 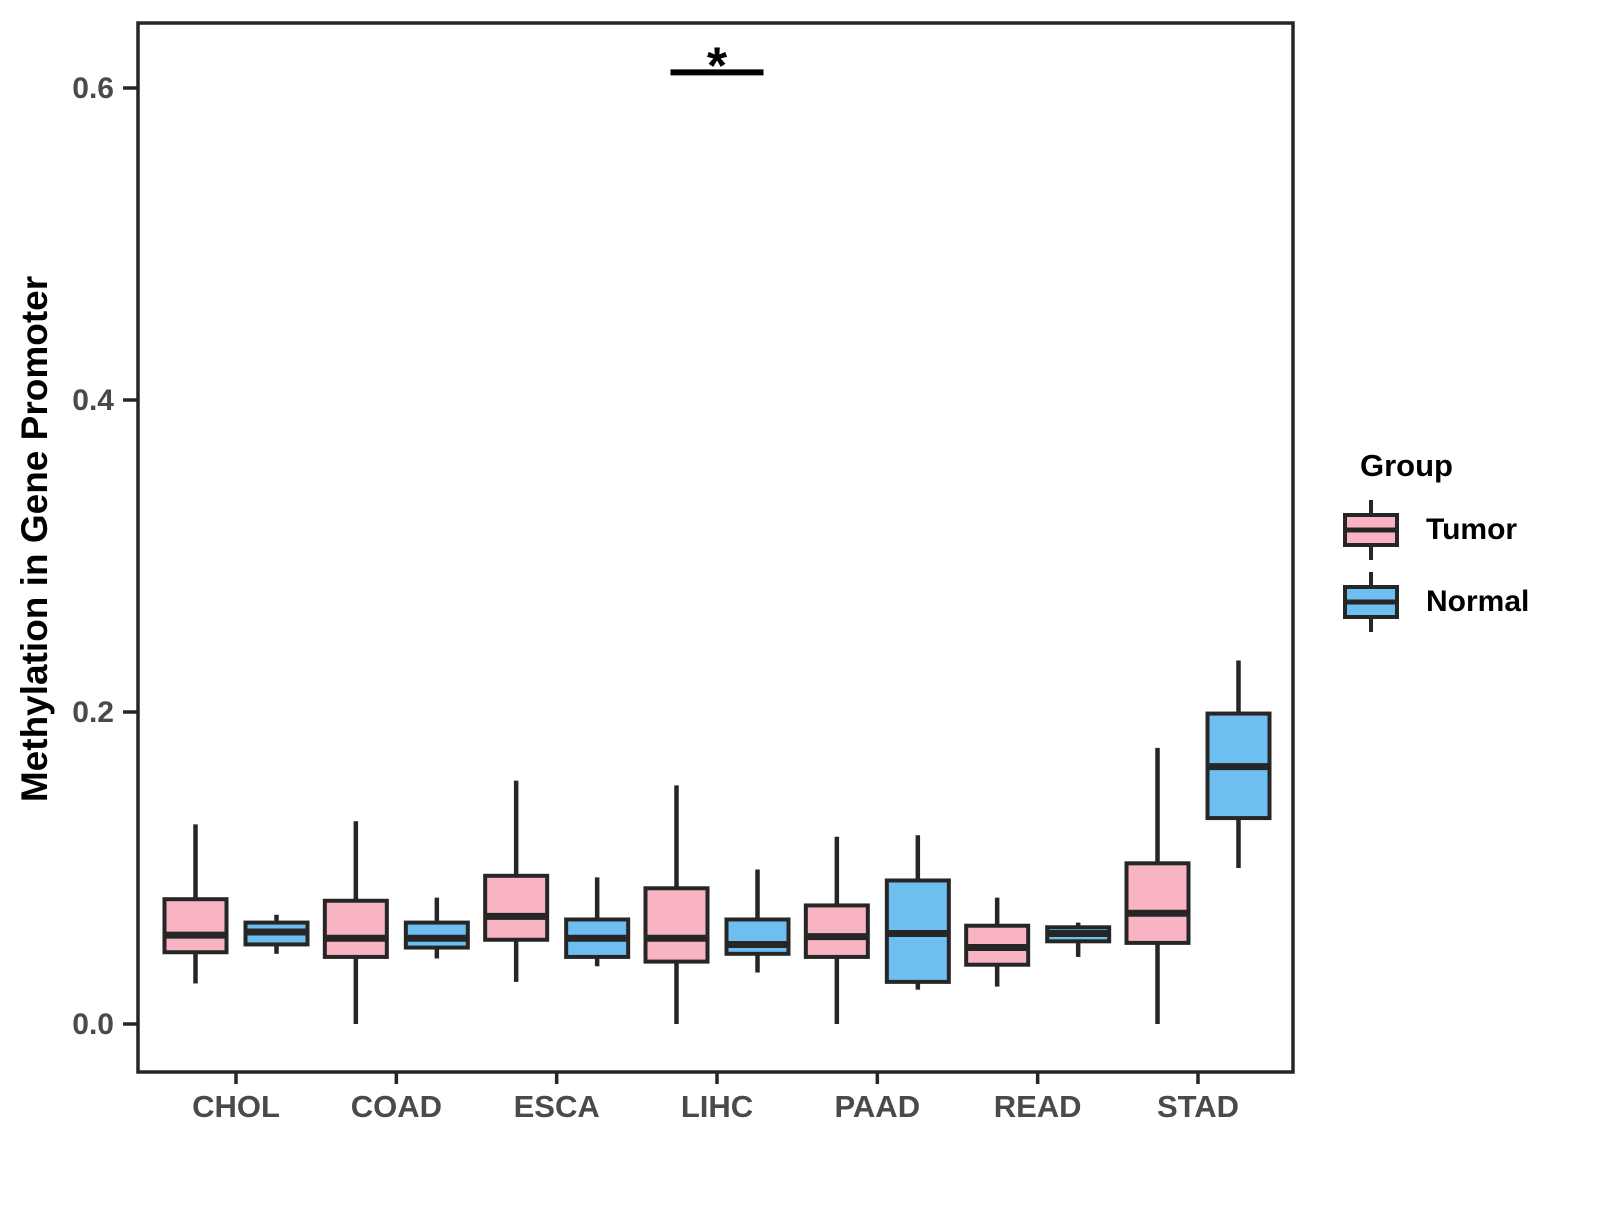 I want to click on x-tick-label: COAD, so click(x=396, y=1106).